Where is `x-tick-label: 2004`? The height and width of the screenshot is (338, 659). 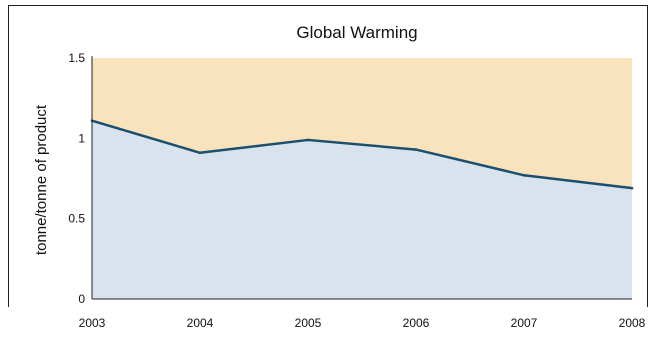 x-tick-label: 2004 is located at coordinates (200, 323).